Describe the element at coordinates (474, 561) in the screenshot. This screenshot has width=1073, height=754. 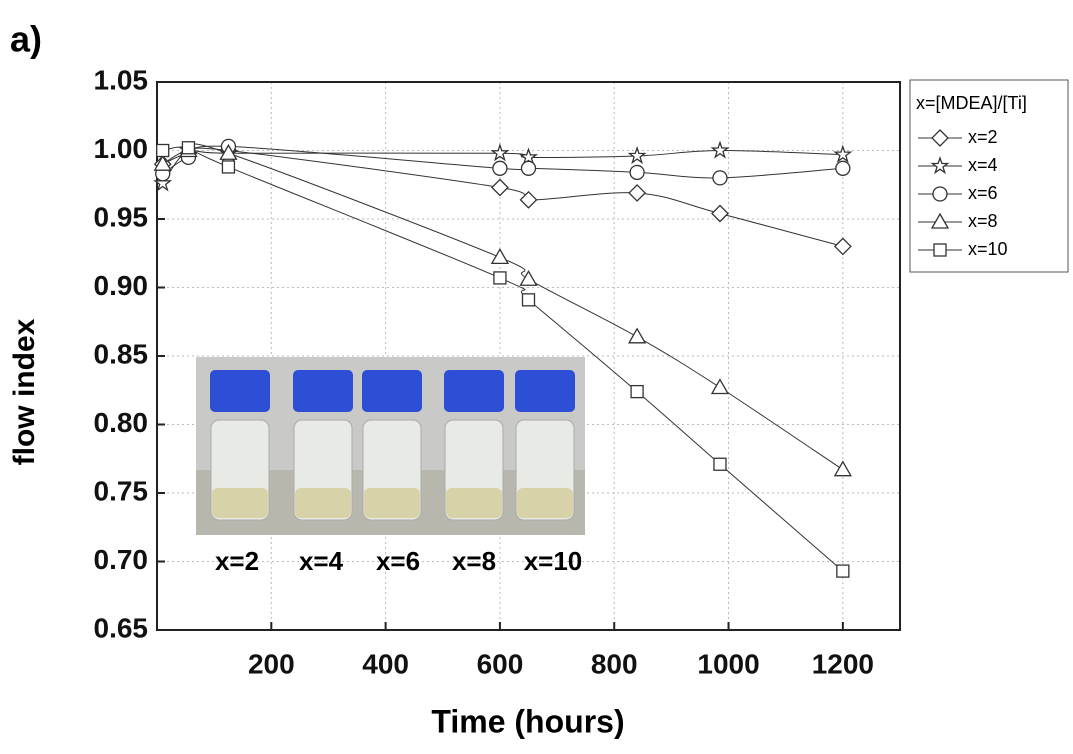
I see `inset-label: x=8` at that location.